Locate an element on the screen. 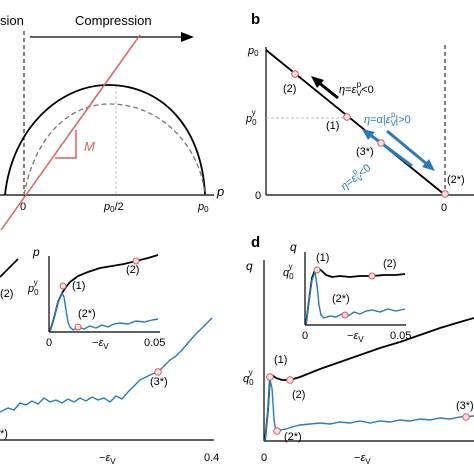 The image size is (474, 474). panel-b-ytick-0: 0 is located at coordinates (258, 196).